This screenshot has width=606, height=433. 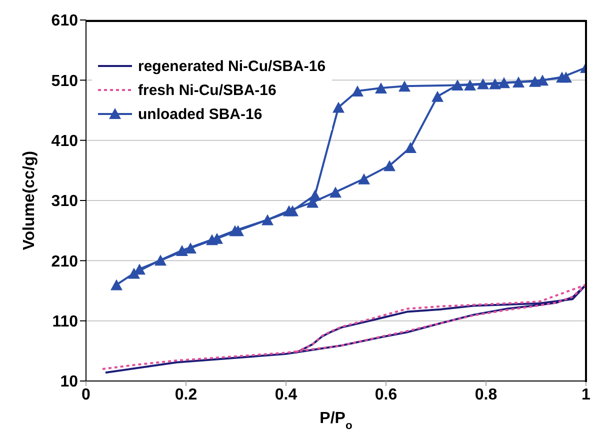 What do you see at coordinates (69, 382) in the screenshot?
I see `y-tick-label: 10` at bounding box center [69, 382].